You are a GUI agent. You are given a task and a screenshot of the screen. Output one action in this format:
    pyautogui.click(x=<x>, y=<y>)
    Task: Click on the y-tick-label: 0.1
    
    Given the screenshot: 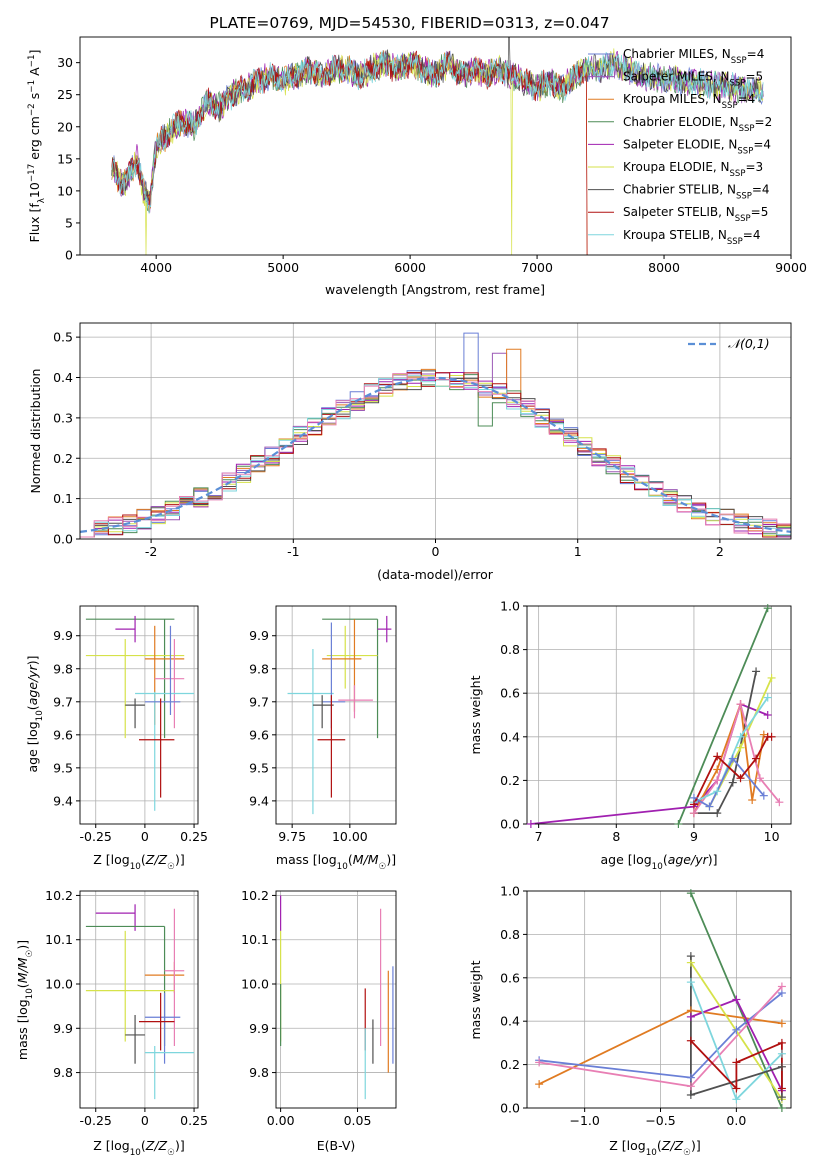 What is the action you would take?
    pyautogui.click(x=63, y=498)
    